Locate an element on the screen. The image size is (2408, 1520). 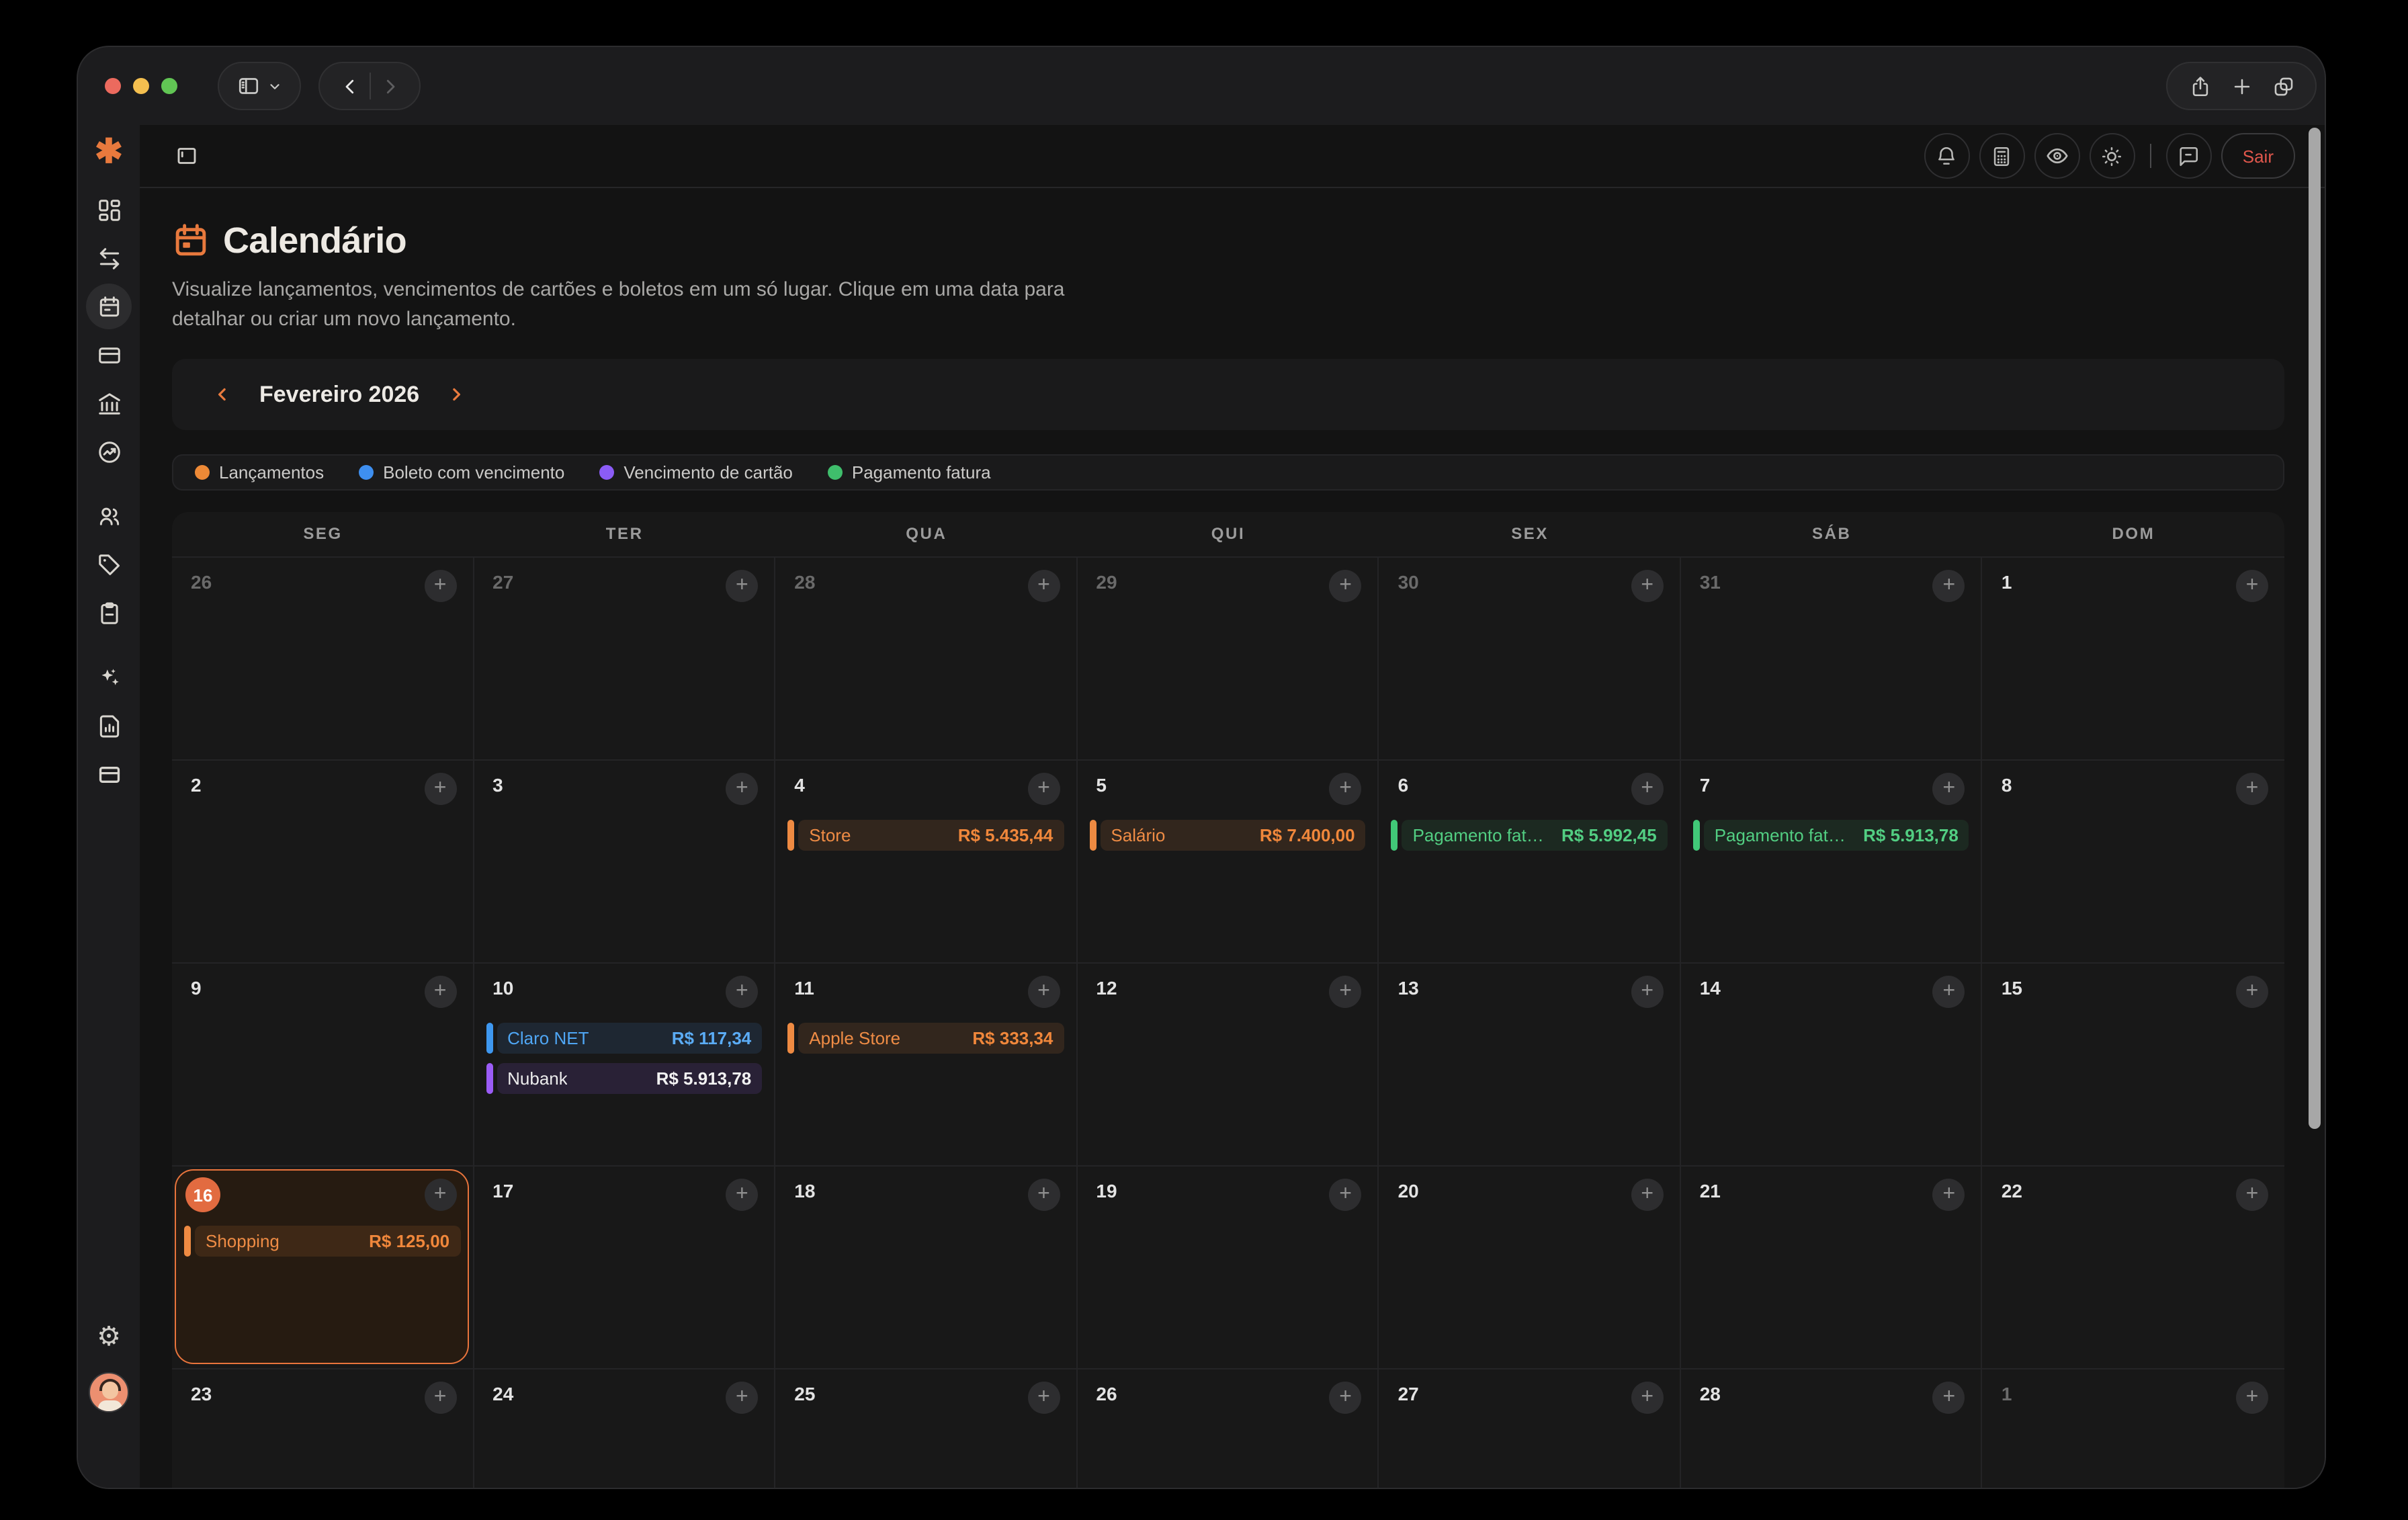
event-pill: Nubank R$ 5.913,78 is located at coordinates (624, 1078).